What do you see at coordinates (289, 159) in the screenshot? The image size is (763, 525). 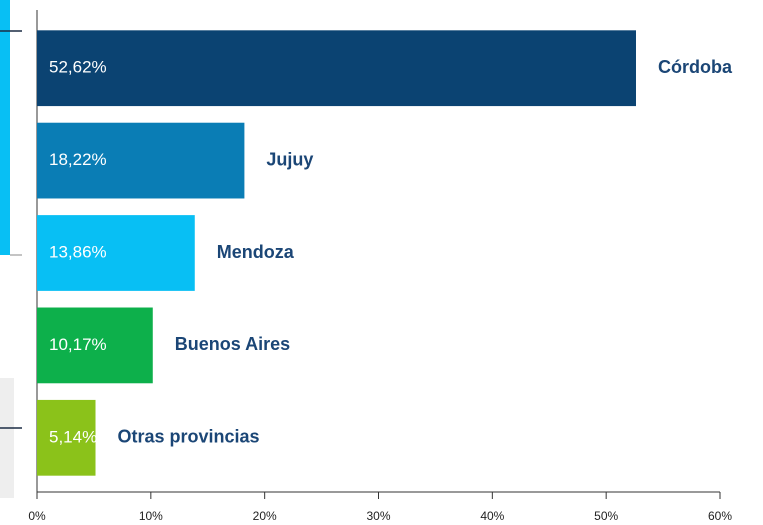 I see `category-label: Jujuy` at bounding box center [289, 159].